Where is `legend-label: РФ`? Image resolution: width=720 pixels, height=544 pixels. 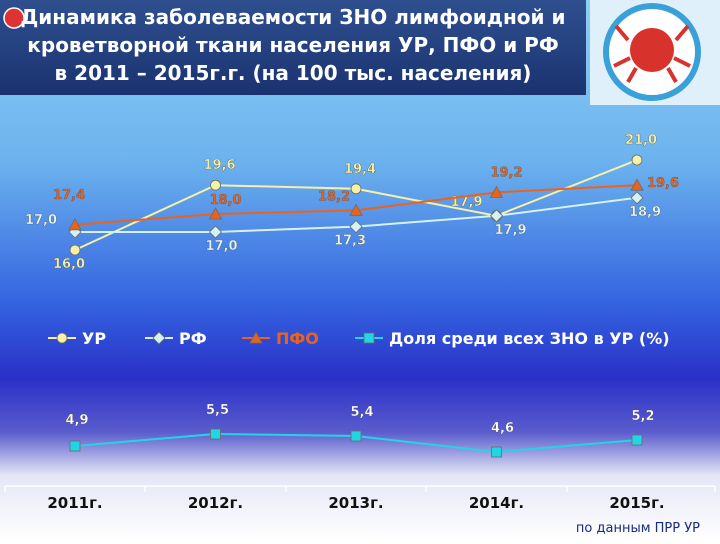
legend-label: РФ is located at coordinates (193, 338).